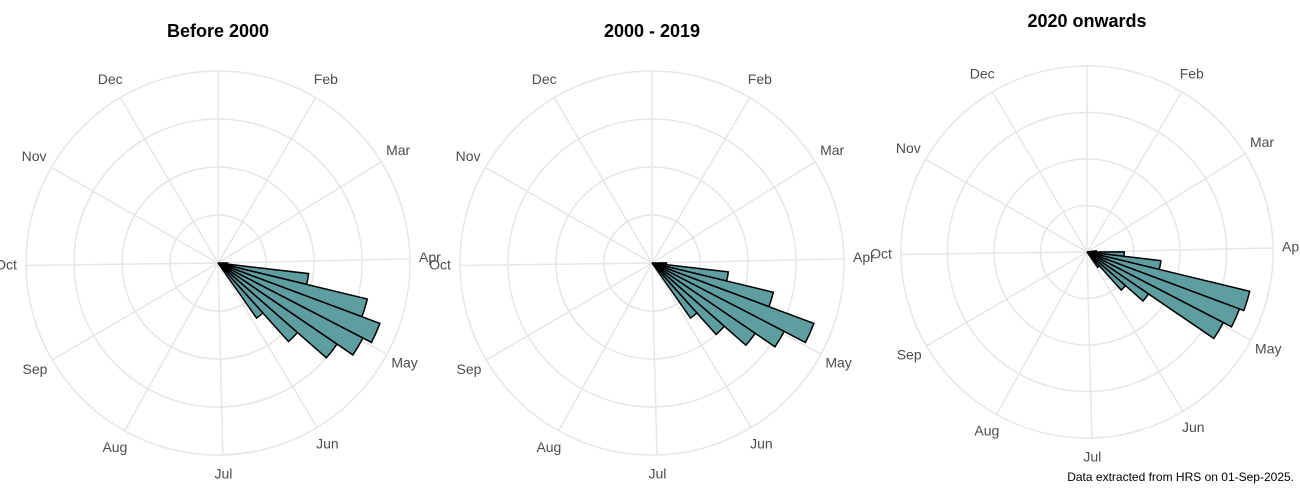 The width and height of the screenshot is (1300, 500). Describe the element at coordinates (1086, 21) in the screenshot. I see `chart-title: 2020 onwards` at that location.